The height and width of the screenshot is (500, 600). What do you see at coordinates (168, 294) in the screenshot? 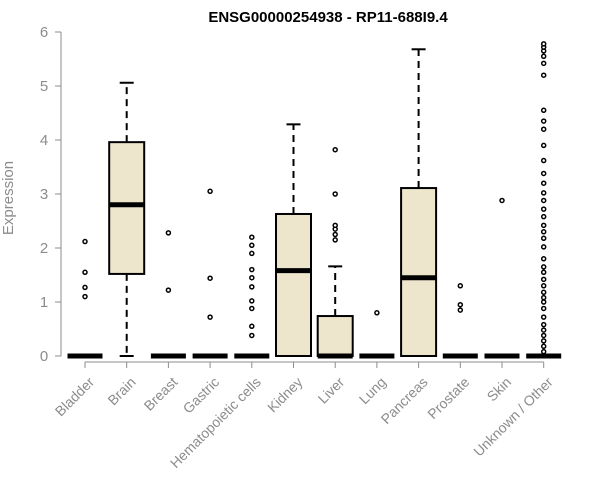
I see `box-breast` at bounding box center [168, 294].